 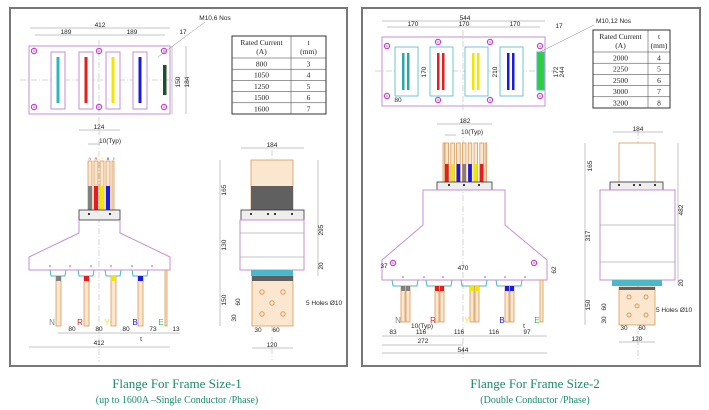 I want to click on table-cell-current: 2500, so click(x=620, y=80).